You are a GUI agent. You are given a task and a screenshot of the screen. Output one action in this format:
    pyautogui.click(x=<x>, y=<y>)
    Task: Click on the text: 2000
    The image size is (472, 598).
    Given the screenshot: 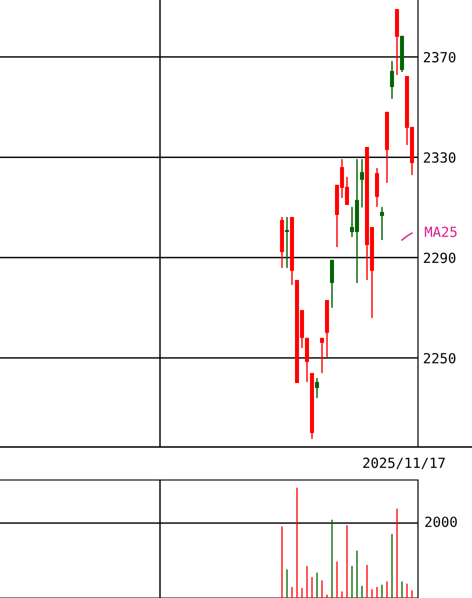 What is the action you would take?
    pyautogui.click(x=441, y=522)
    